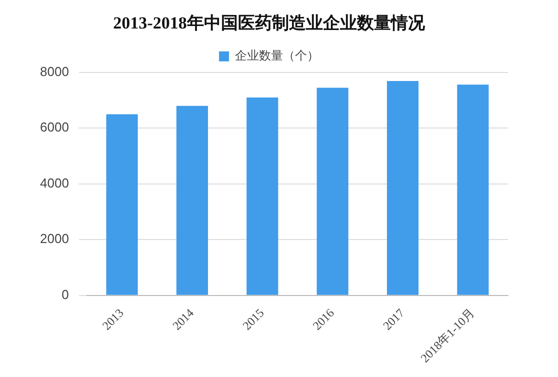 Image resolution: width=558 pixels, height=377 pixels. I want to click on chart-title: 2013-2018年中国医药制造业企业数量情况, so click(269, 23).